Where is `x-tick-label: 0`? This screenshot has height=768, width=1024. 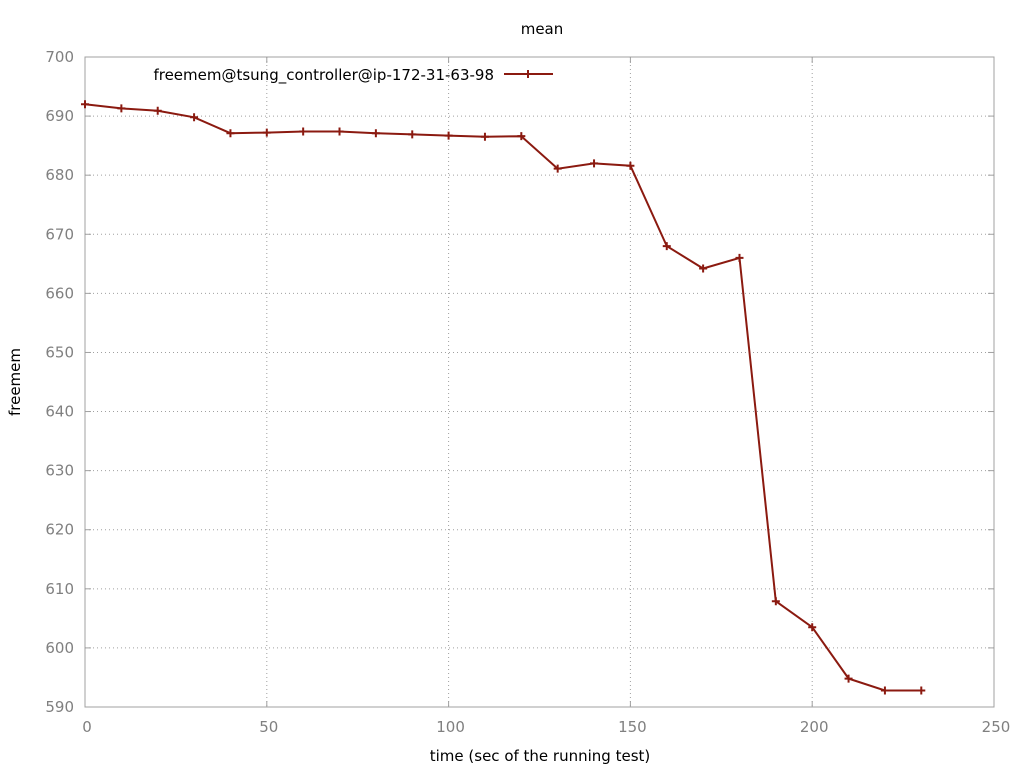
x-tick-label: 0 is located at coordinates (87, 727).